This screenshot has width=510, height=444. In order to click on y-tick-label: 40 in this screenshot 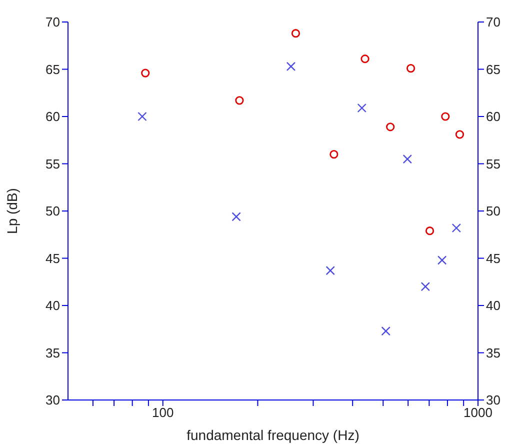, I will do `click(53, 306)`.